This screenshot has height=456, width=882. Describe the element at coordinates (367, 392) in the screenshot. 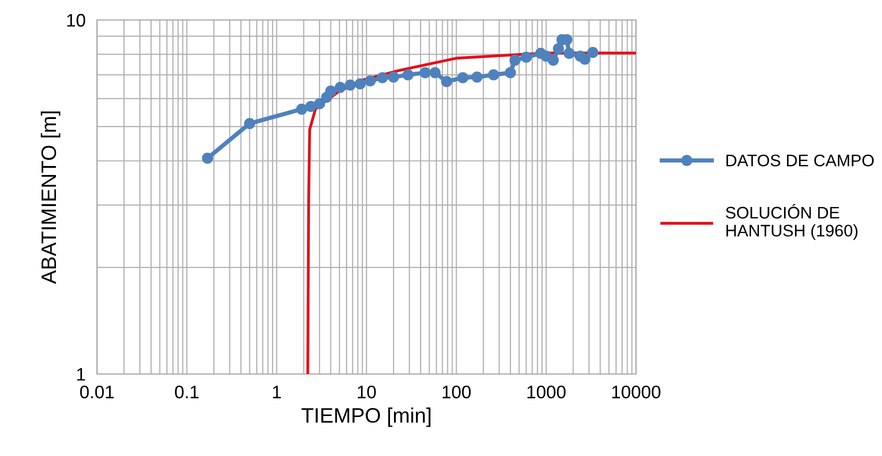

I see `x-tick-label: 10` at that location.